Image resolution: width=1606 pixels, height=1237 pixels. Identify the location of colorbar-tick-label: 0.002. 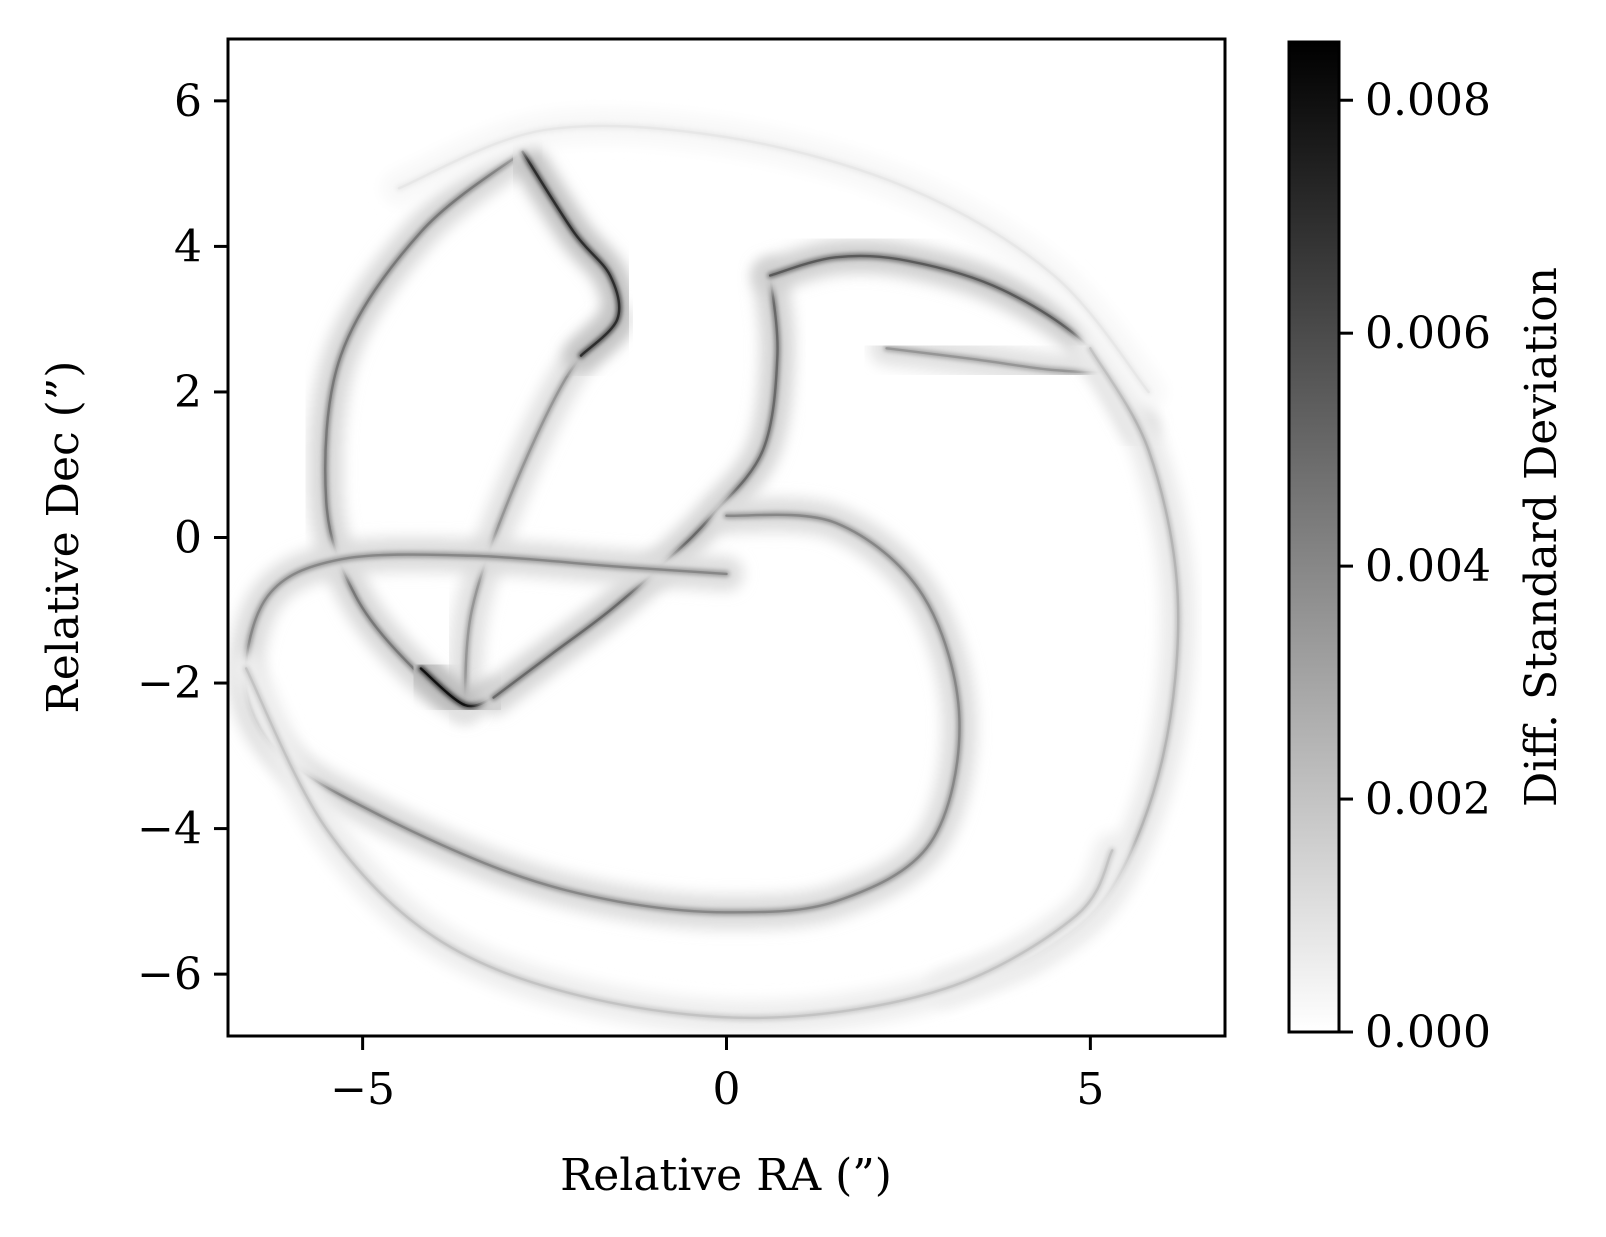
(1428, 799).